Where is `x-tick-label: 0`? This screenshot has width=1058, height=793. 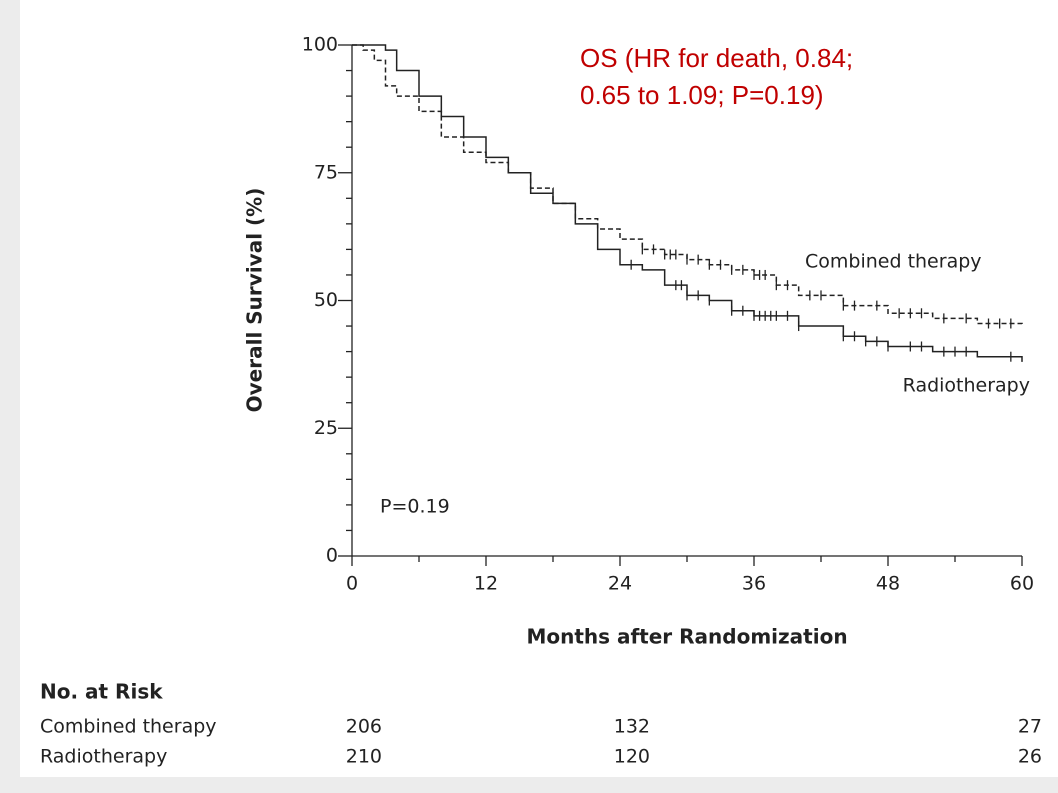
x-tick-label: 0 is located at coordinates (352, 584).